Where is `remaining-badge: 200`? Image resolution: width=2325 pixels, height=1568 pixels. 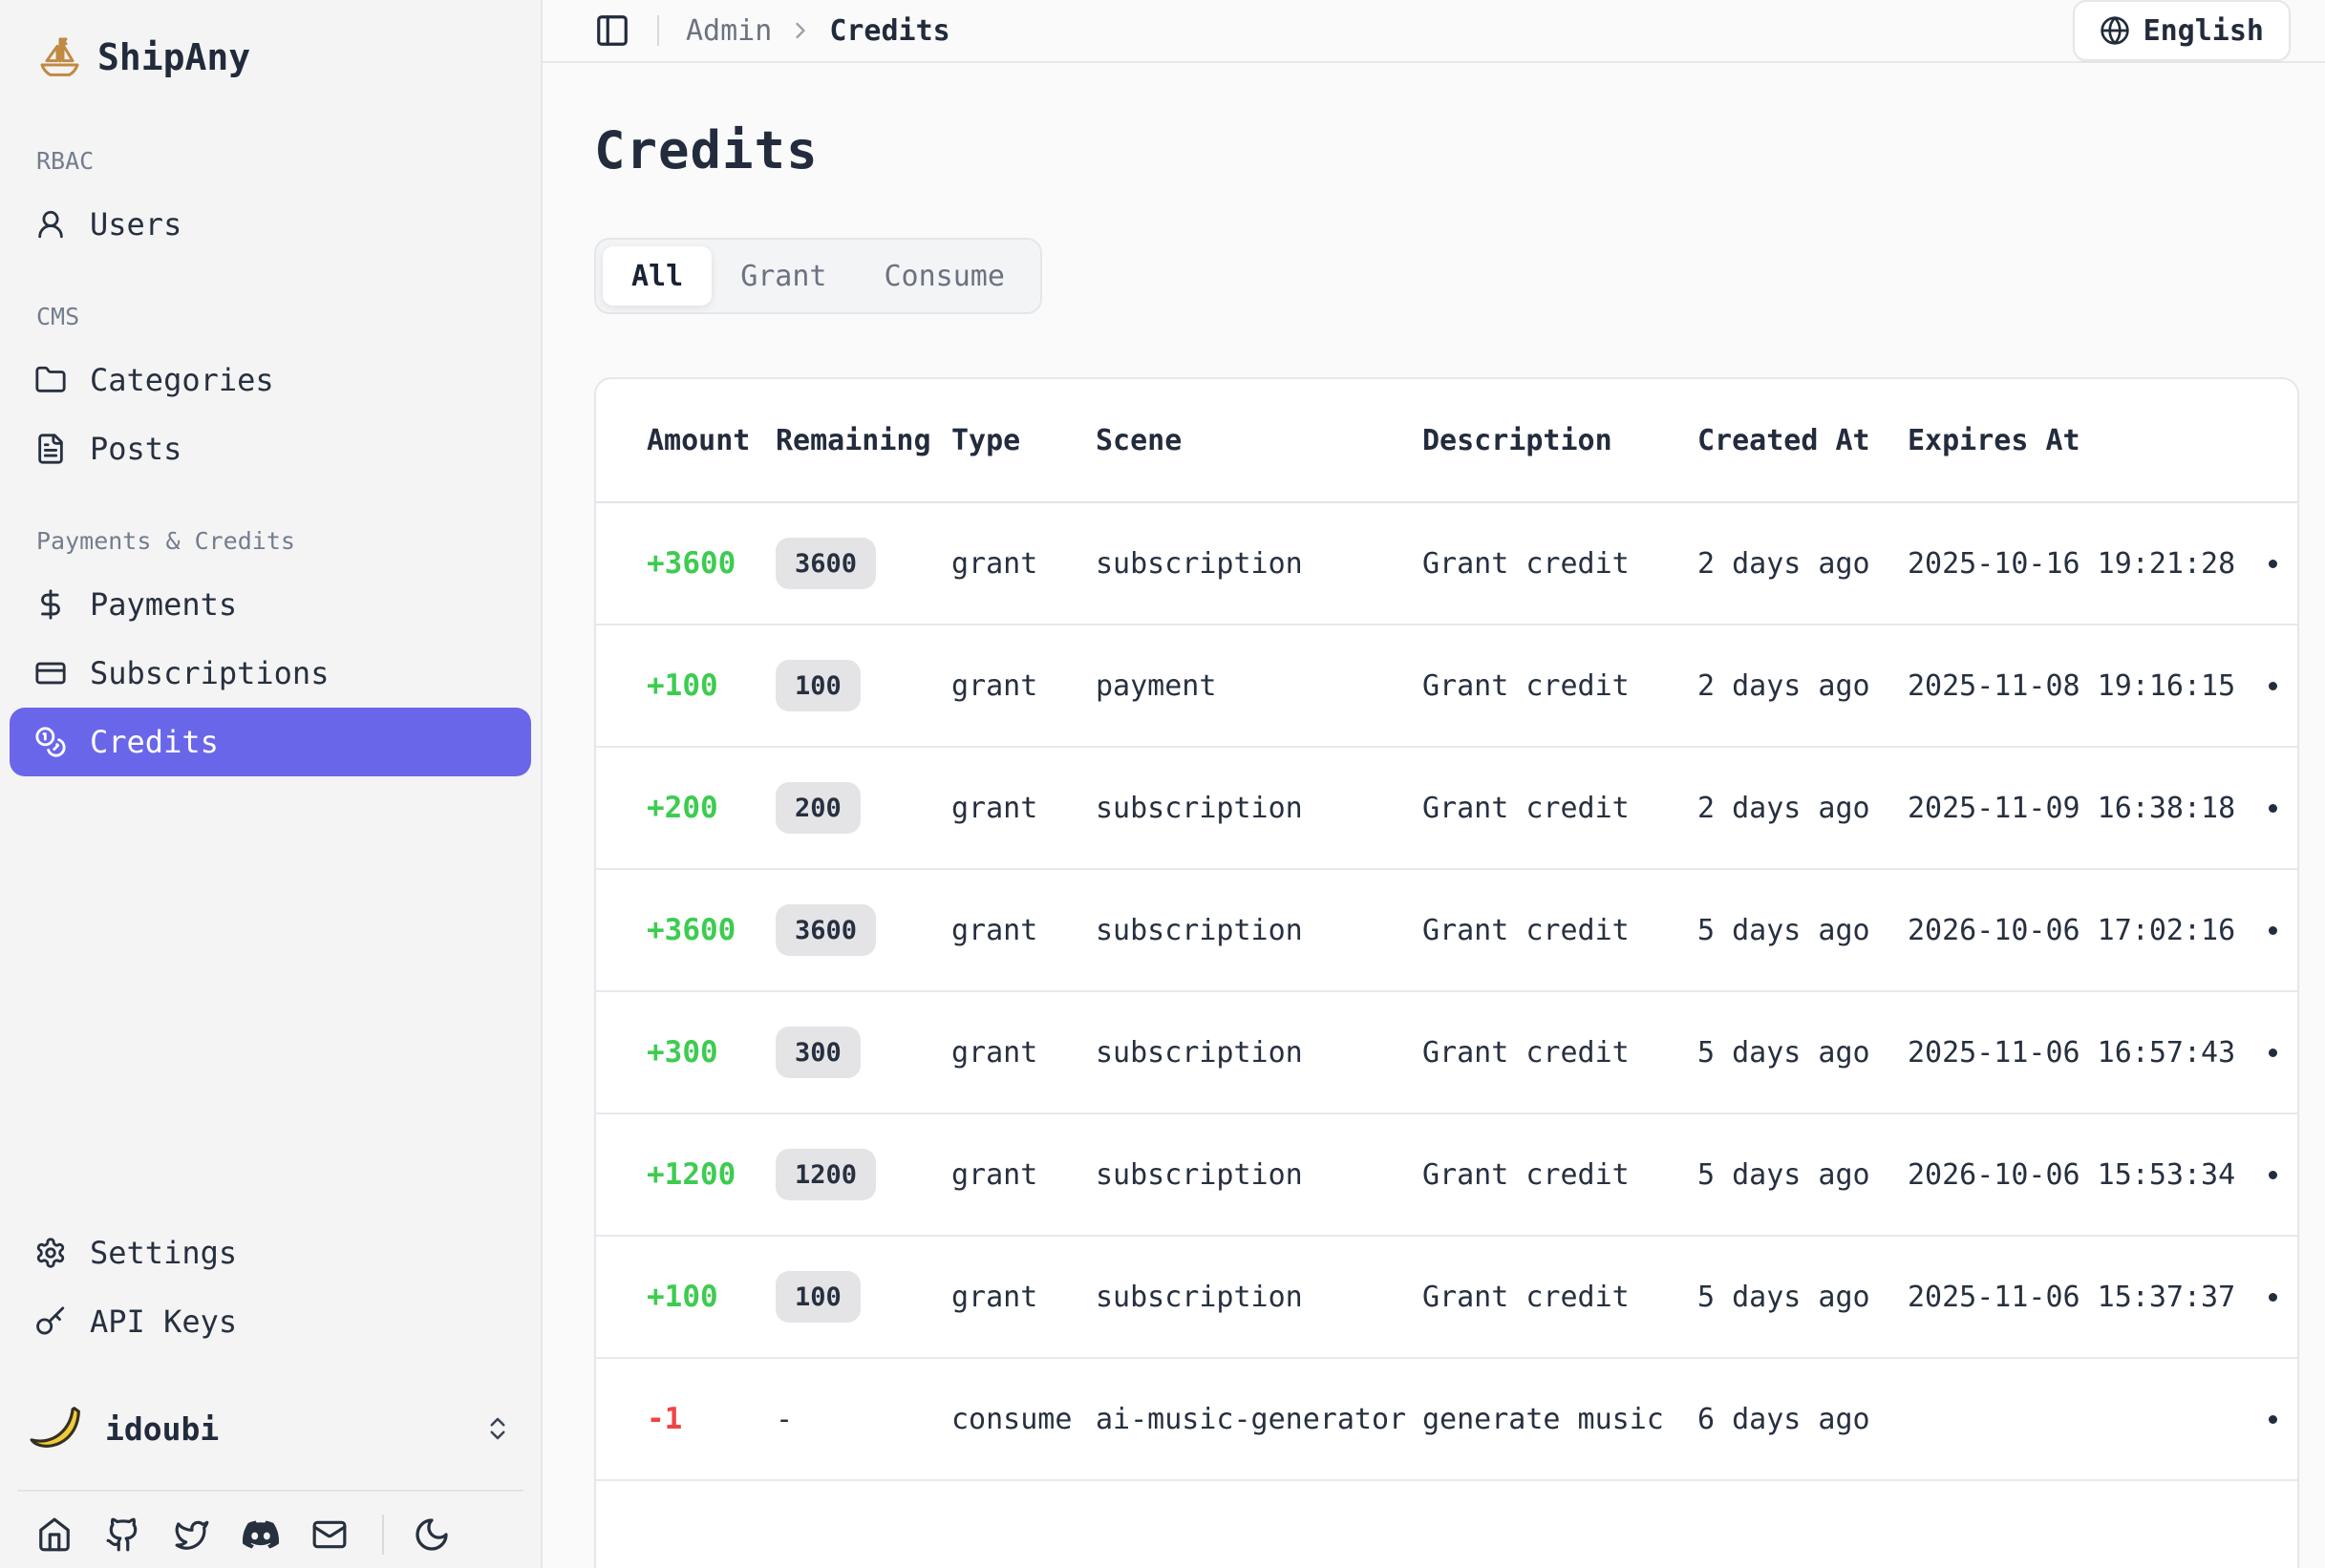
remaining-badge: 200 is located at coordinates (818, 808).